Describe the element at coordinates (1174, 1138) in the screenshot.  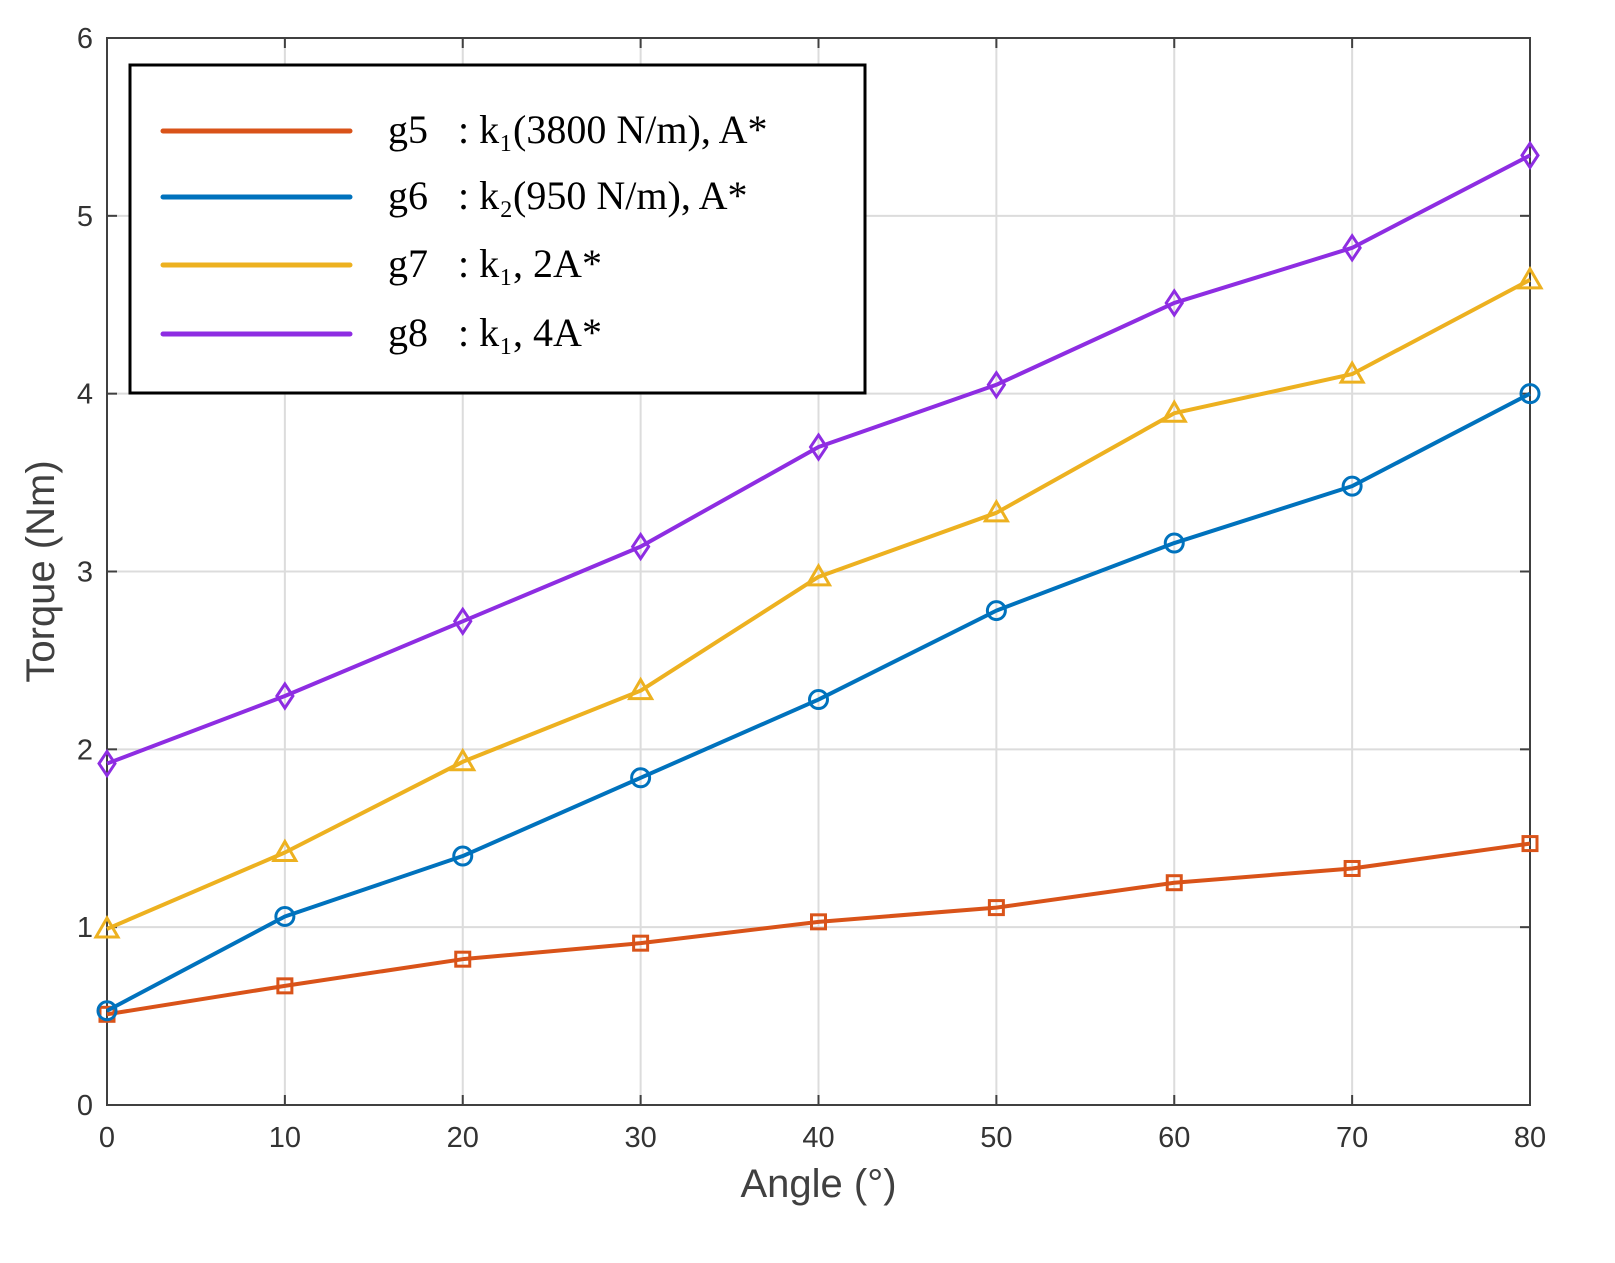
I see `x-tick-label: 60` at that location.